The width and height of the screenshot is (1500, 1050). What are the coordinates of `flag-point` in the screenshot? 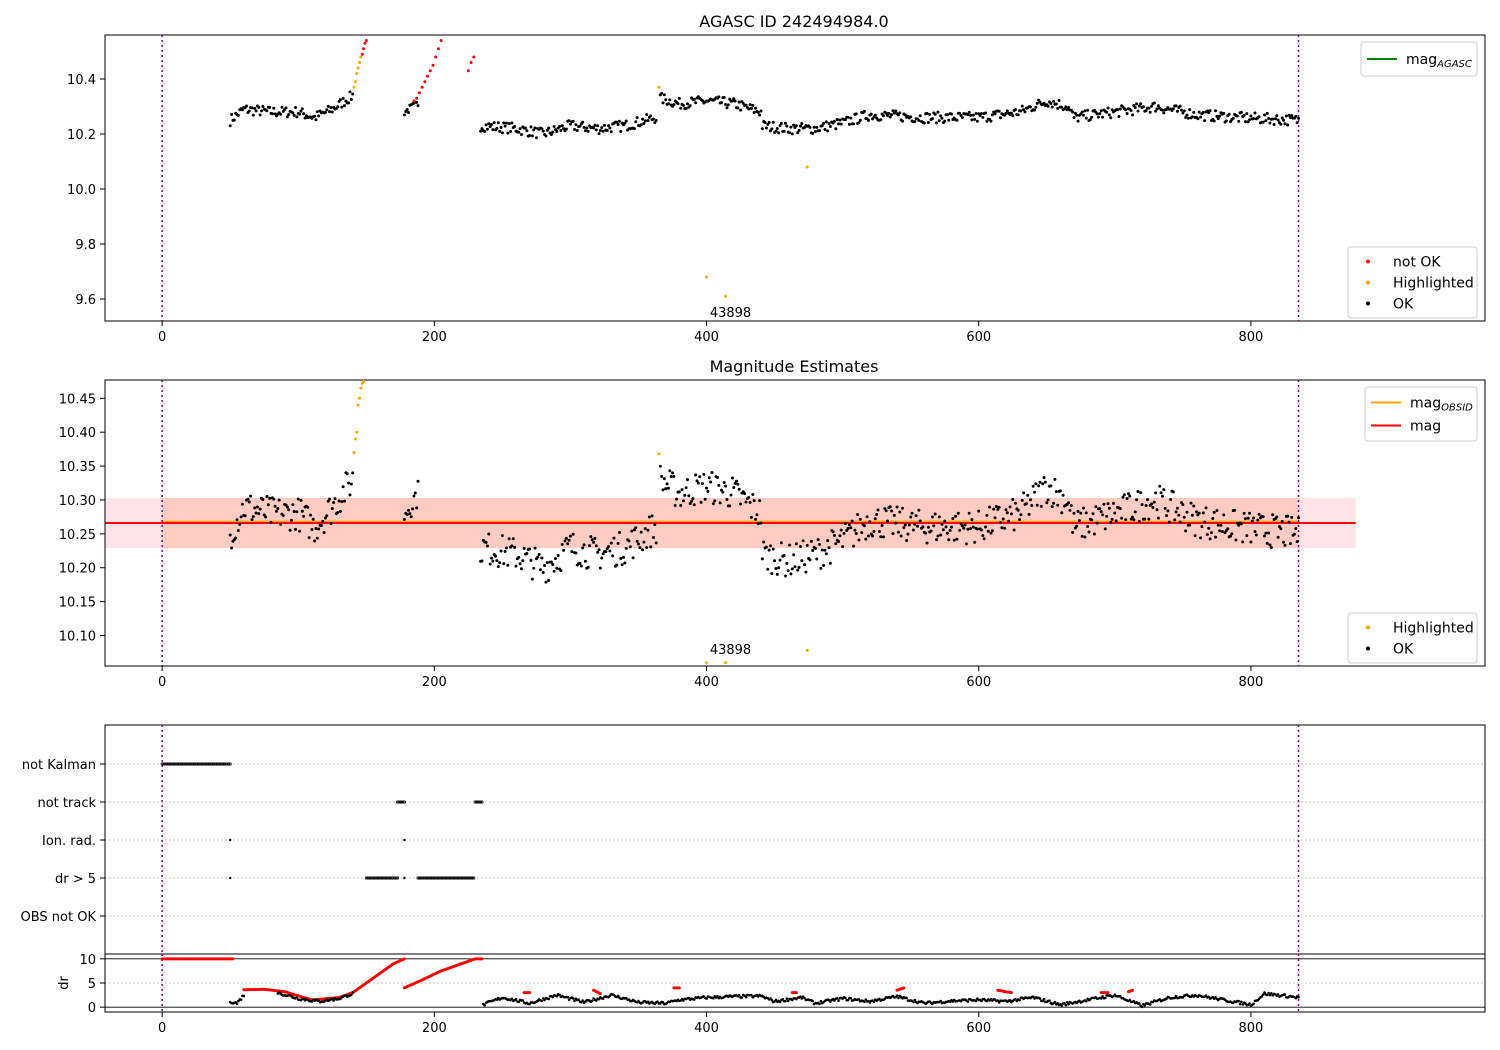 It's located at (404, 878).